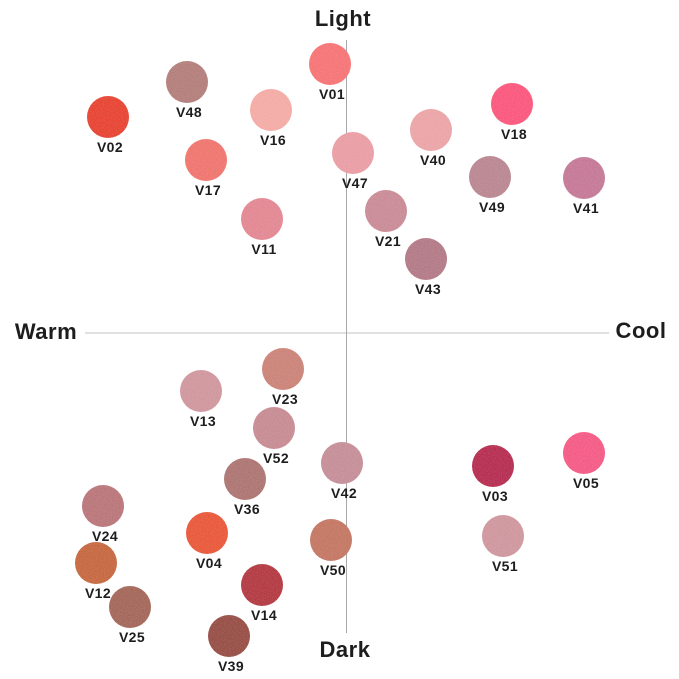  I want to click on warm-cool-axis-line, so click(347, 333).